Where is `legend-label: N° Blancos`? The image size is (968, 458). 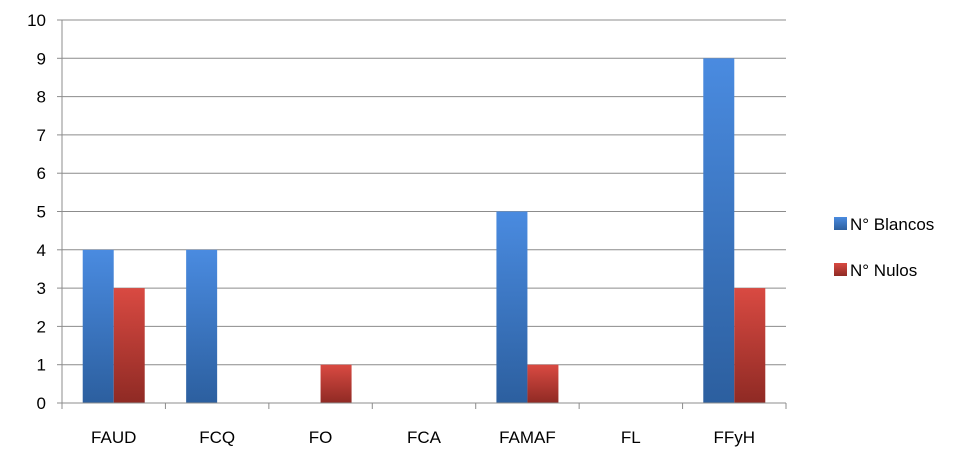 legend-label: N° Blancos is located at coordinates (892, 224).